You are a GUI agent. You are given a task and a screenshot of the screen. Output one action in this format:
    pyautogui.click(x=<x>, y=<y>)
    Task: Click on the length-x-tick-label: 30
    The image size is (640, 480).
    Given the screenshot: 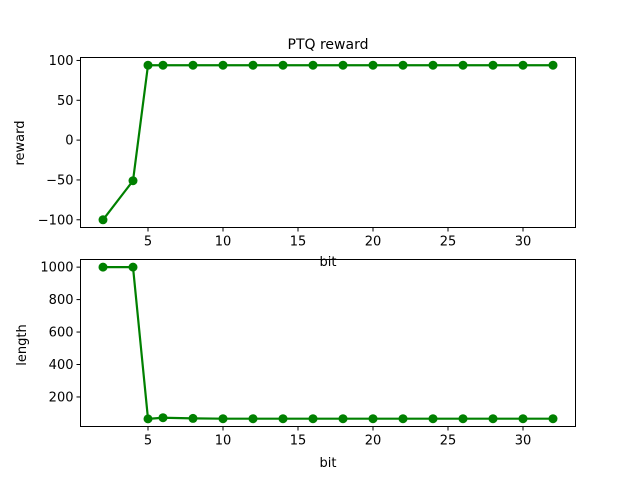 What is the action you would take?
    pyautogui.click(x=523, y=441)
    